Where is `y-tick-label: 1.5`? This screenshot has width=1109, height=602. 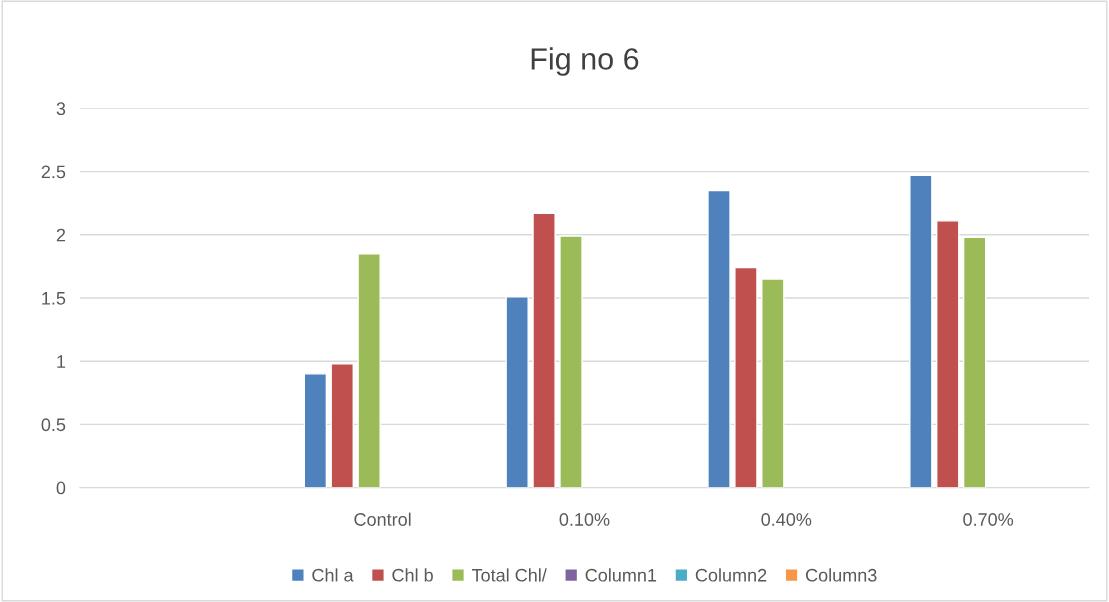
y-tick-label: 1.5 is located at coordinates (54, 298).